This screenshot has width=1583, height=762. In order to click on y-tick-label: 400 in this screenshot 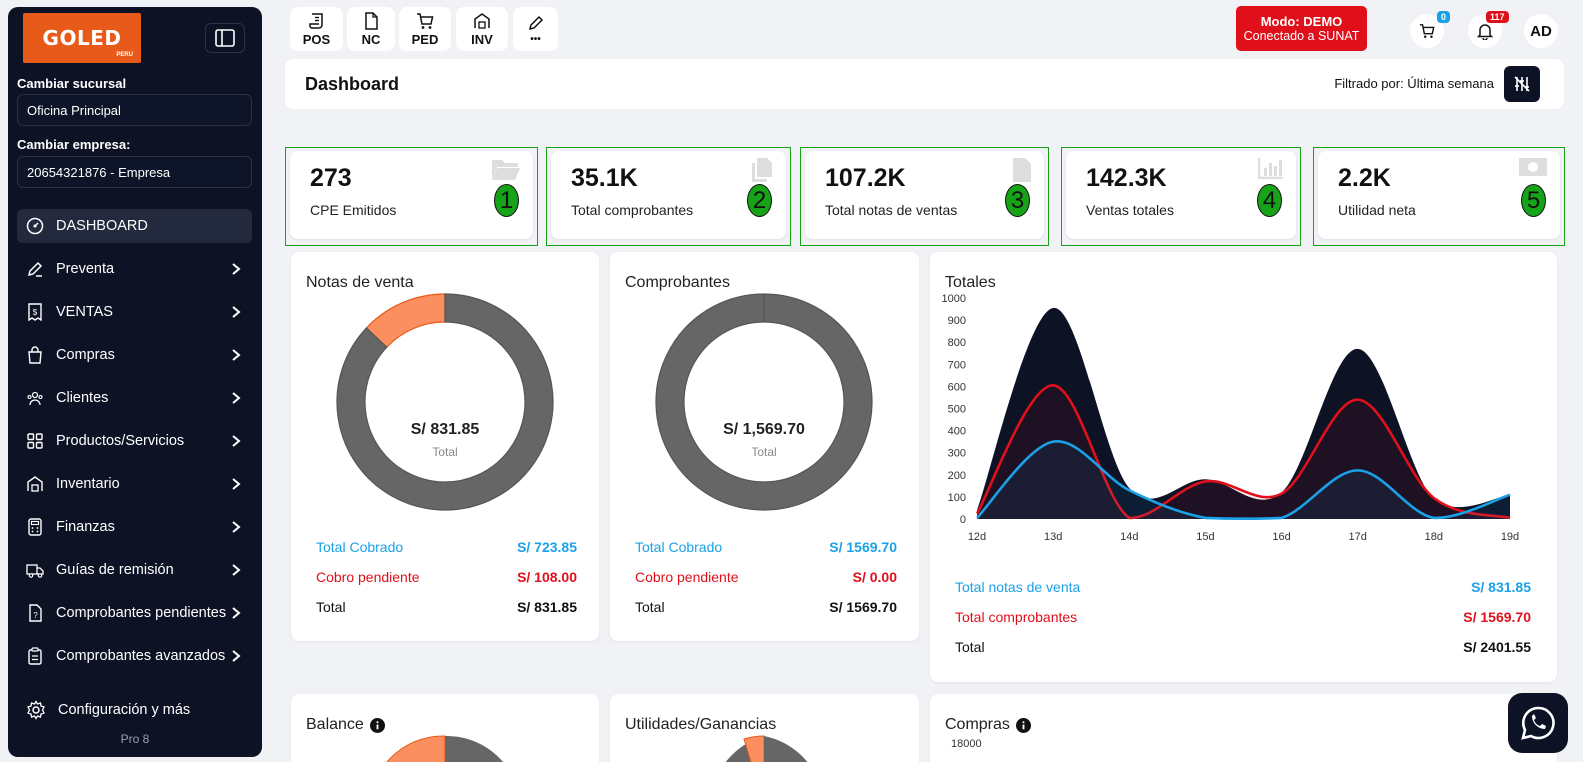, I will do `click(957, 432)`.